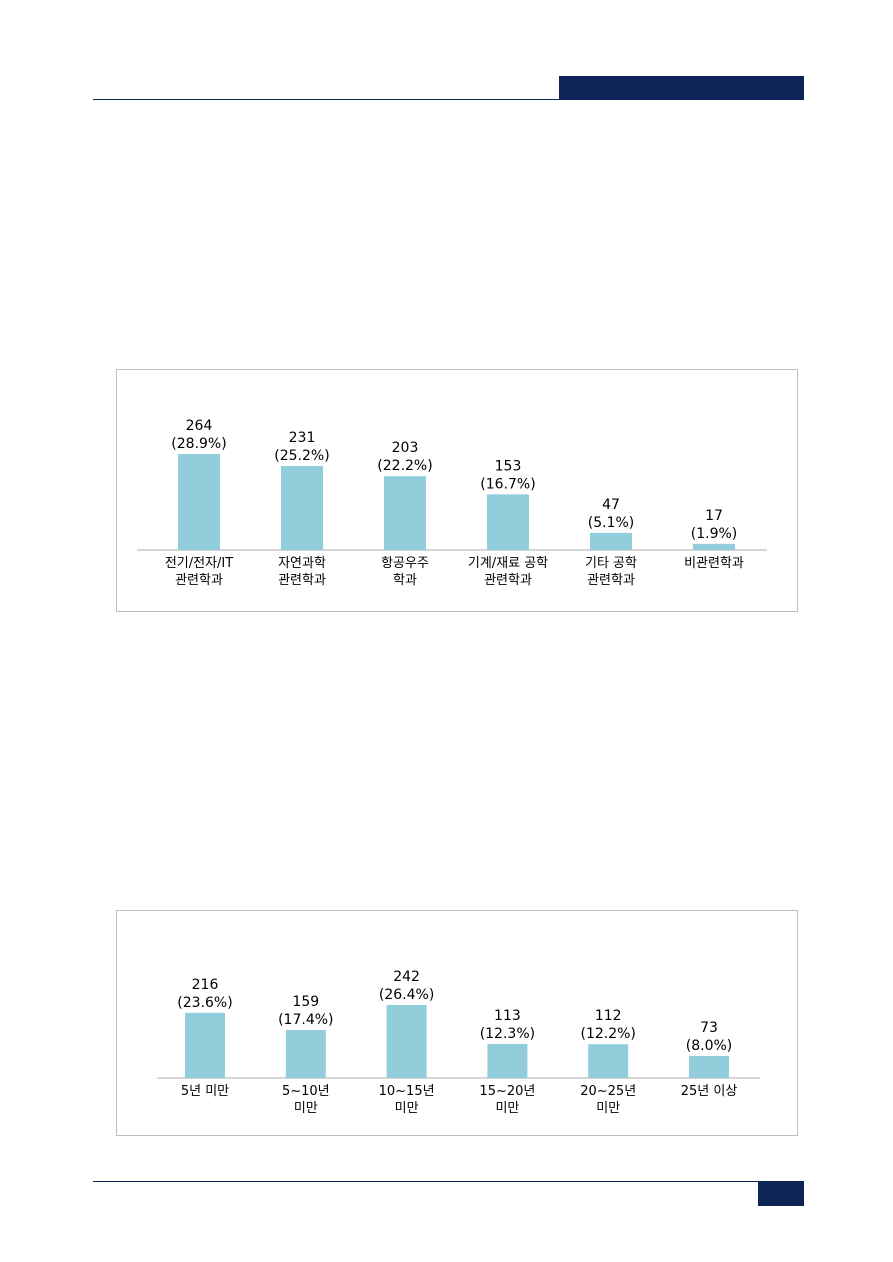 Image resolution: width=893 pixels, height=1262 pixels. Describe the element at coordinates (508, 563) in the screenshot. I see `tick-label-3-line-0: 기계/재료 공학` at that location.